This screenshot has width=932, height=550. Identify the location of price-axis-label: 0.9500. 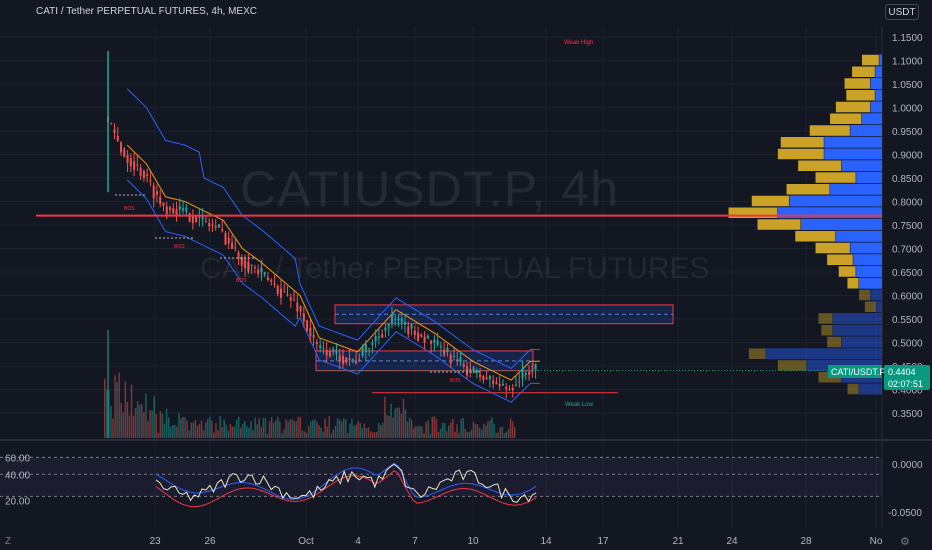
(907, 132).